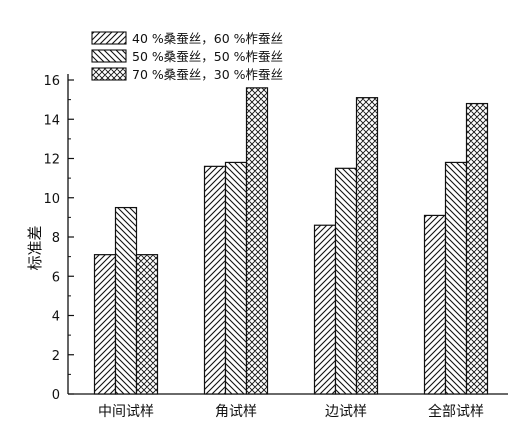 This screenshot has width=529, height=436. What do you see at coordinates (51, 120) in the screenshot?
I see `y-tick-label: 14` at bounding box center [51, 120].